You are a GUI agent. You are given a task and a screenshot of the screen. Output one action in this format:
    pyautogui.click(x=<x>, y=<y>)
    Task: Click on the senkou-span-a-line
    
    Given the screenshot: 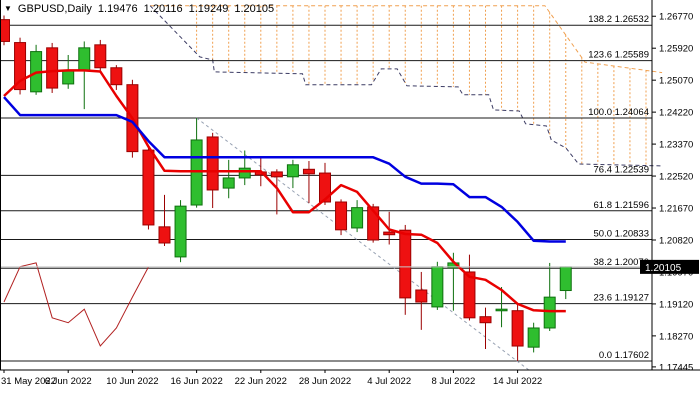 What is the action you would take?
    pyautogui.click(x=406, y=39)
    